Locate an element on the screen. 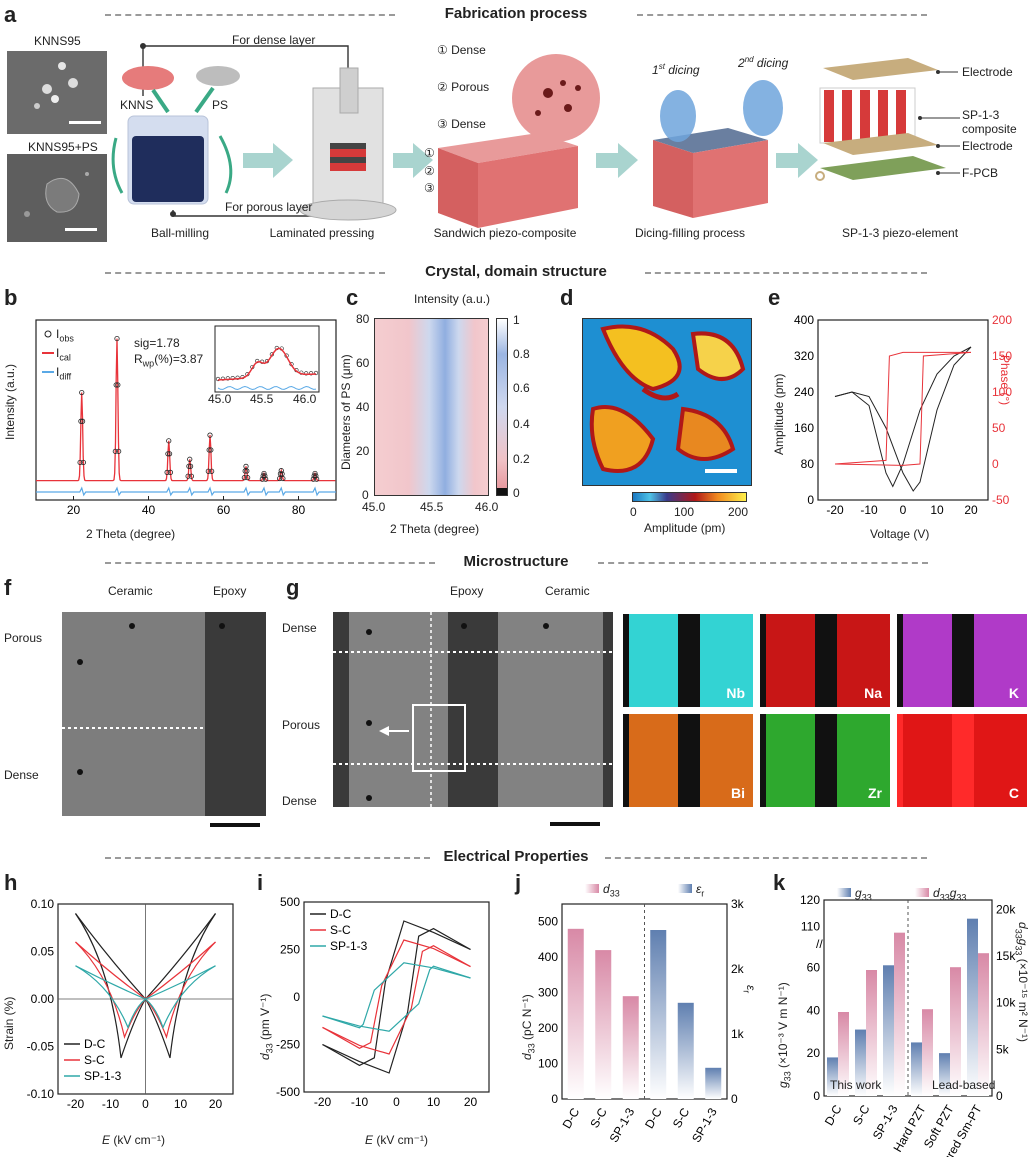 This screenshot has height=1157, width=1032. bar-g33-d-c is located at coordinates (832, 1076).